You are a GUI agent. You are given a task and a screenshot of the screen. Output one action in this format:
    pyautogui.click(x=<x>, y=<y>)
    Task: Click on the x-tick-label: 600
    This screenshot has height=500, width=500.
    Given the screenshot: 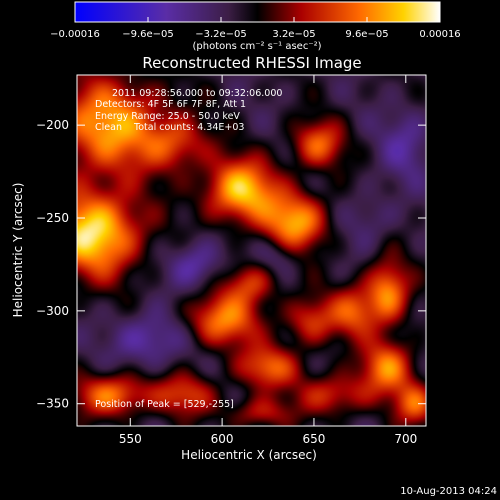 What is the action you would take?
    pyautogui.click(x=222, y=439)
    